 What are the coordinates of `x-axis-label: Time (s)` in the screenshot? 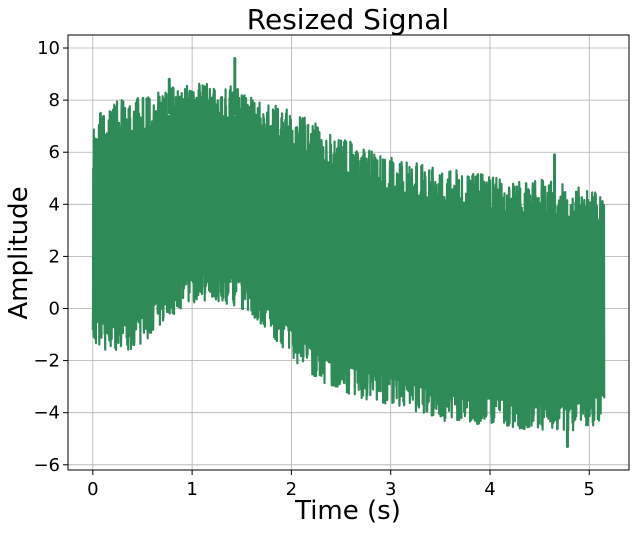 It's located at (347, 511).